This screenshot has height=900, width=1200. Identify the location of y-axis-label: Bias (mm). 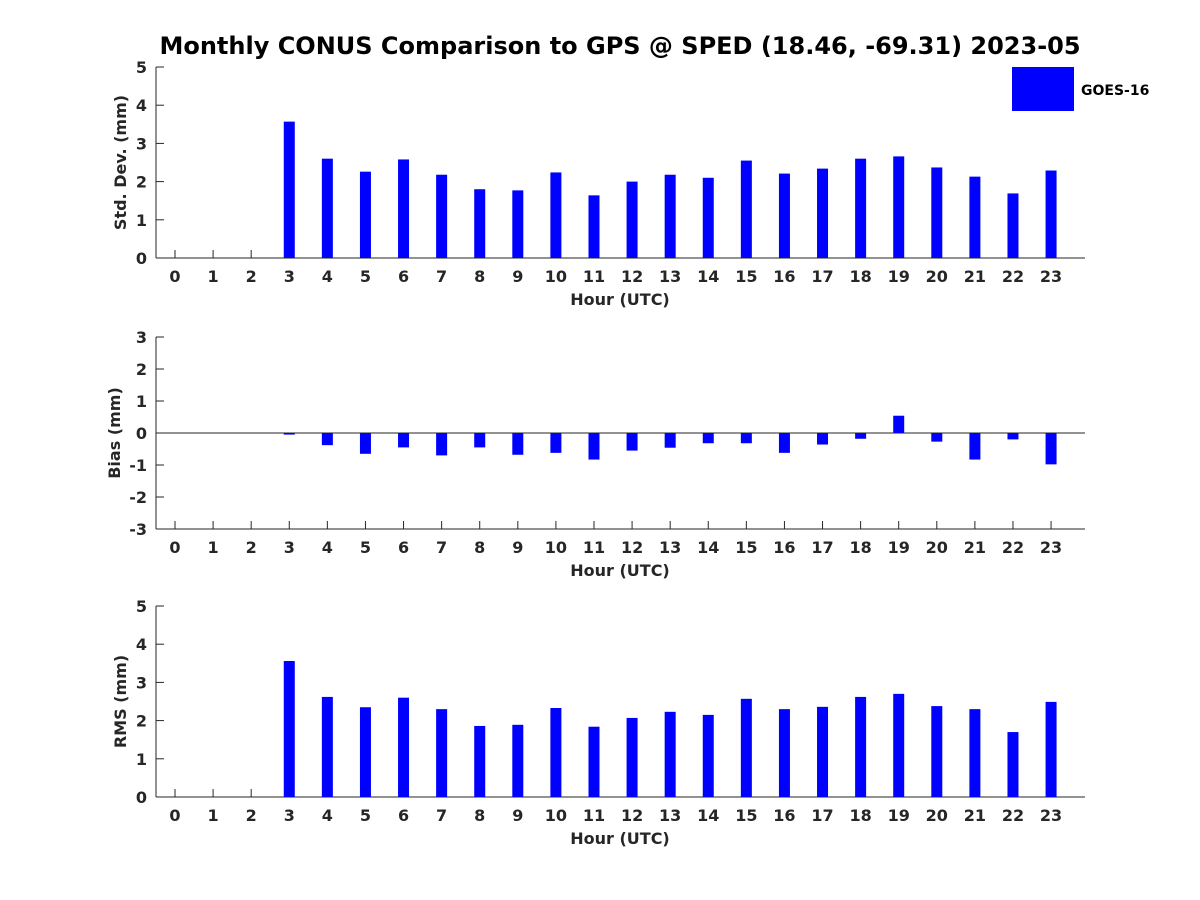
(114, 433).